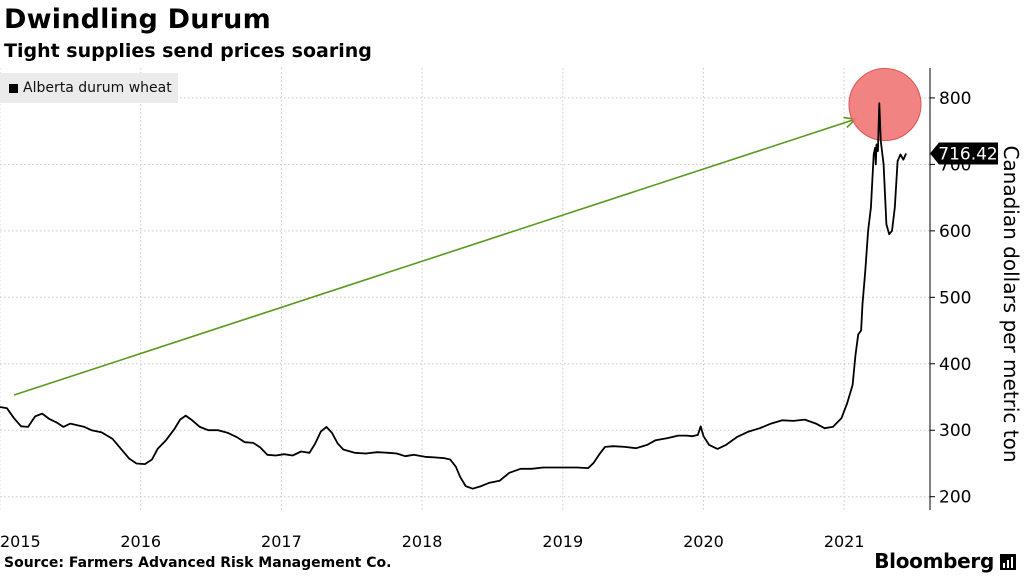 The image size is (1024, 576). Describe the element at coordinates (967, 154) in the screenshot. I see `last-value-text: 716.42` at that location.